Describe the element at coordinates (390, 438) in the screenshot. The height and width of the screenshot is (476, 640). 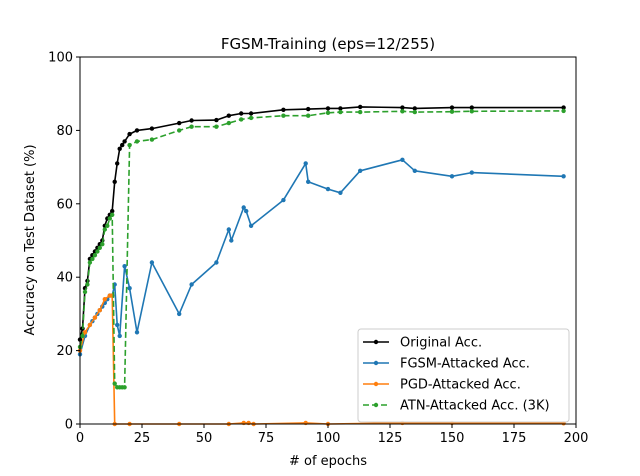
I see `x-tick-label: 125` at that location.